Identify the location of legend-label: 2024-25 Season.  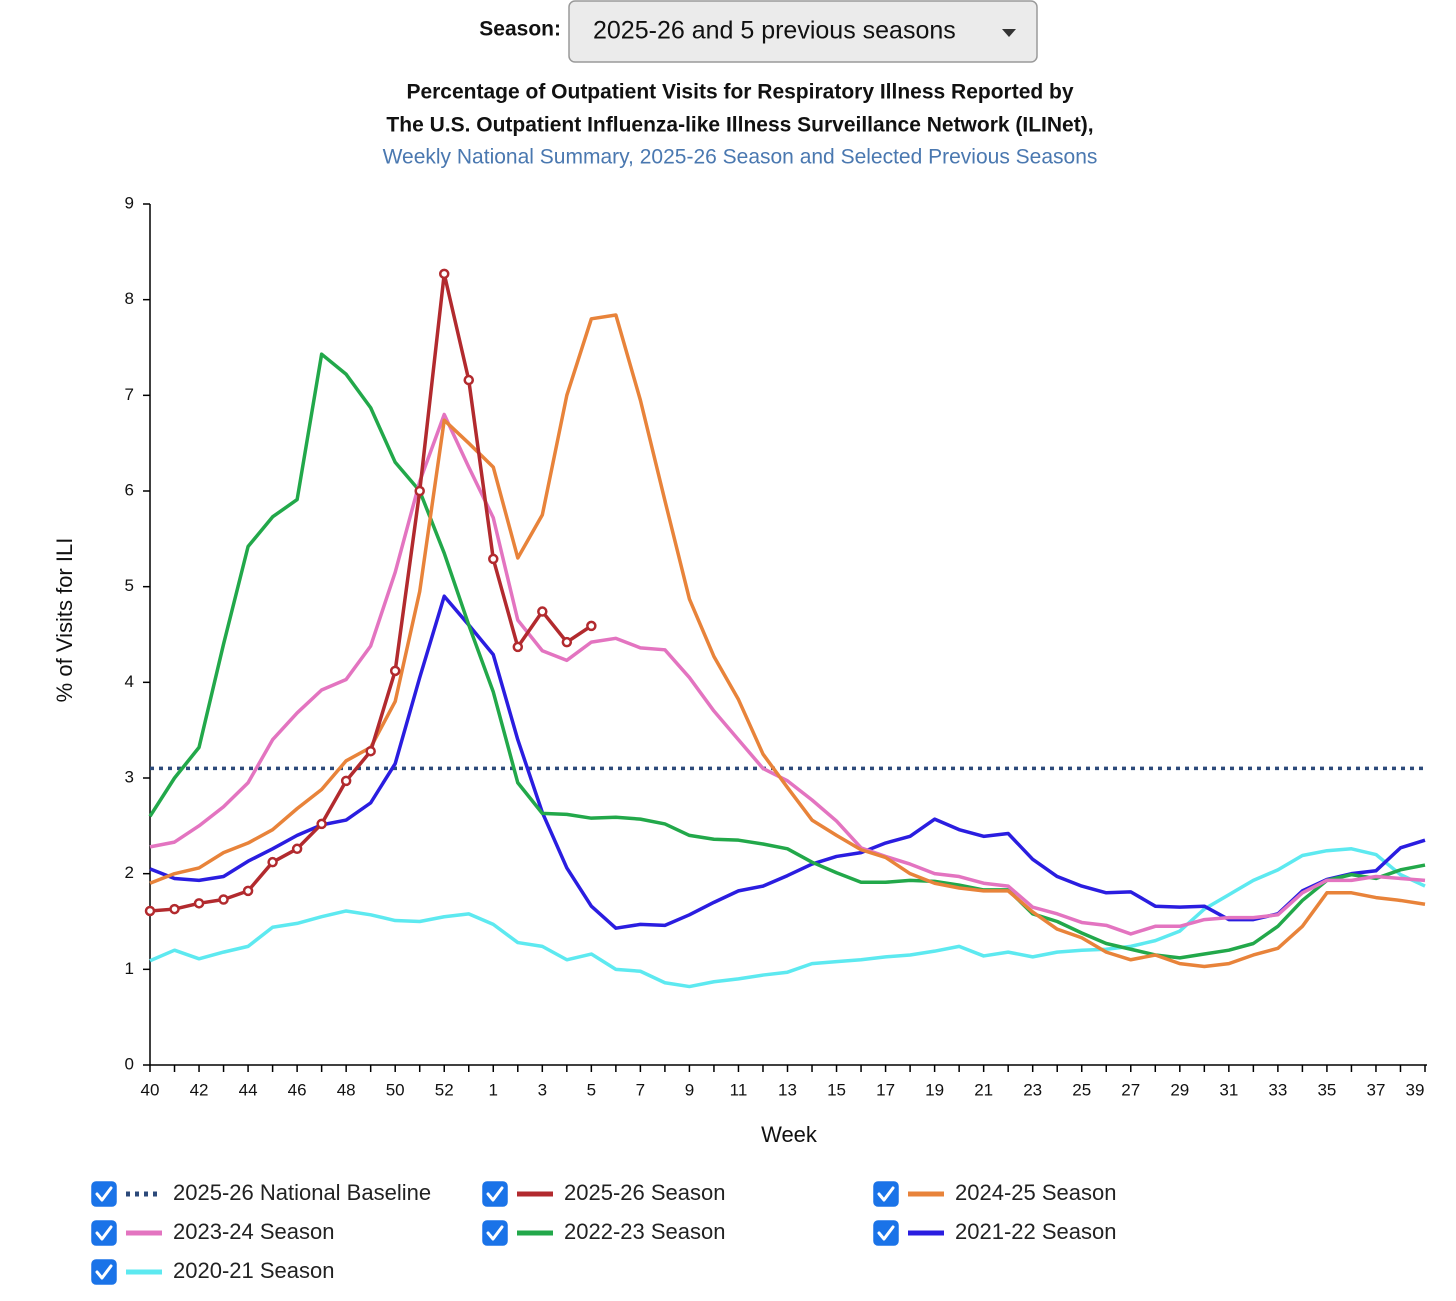
(1035, 1192).